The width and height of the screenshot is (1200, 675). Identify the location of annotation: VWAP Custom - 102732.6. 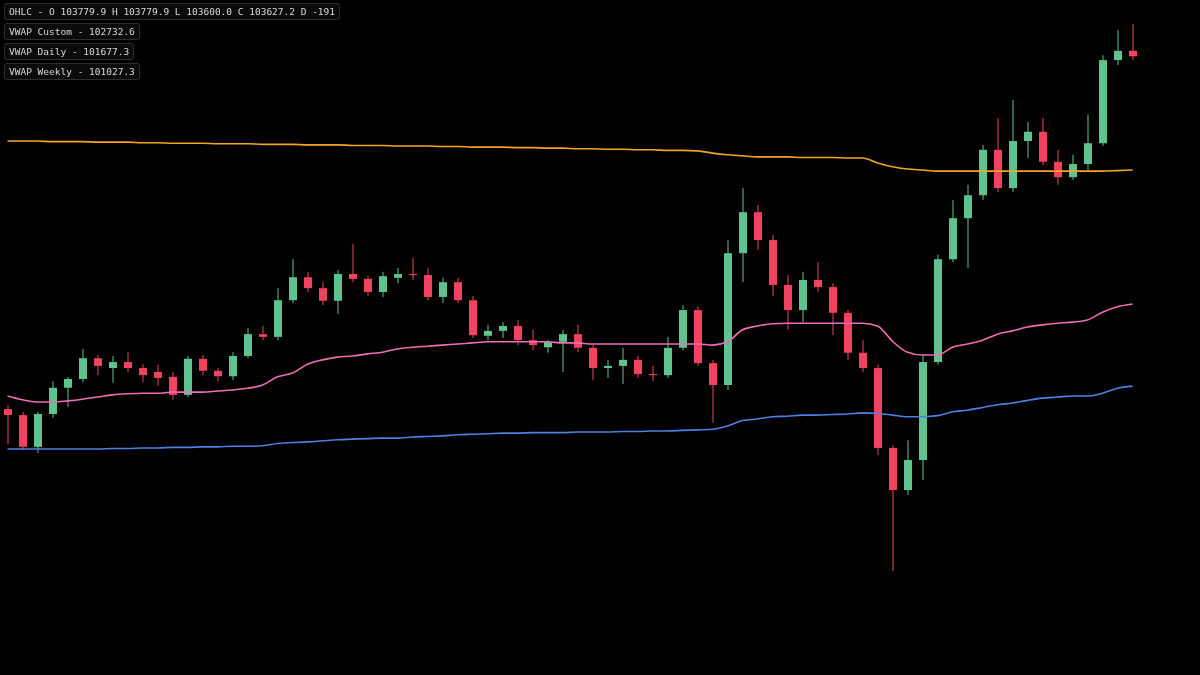
(72, 31).